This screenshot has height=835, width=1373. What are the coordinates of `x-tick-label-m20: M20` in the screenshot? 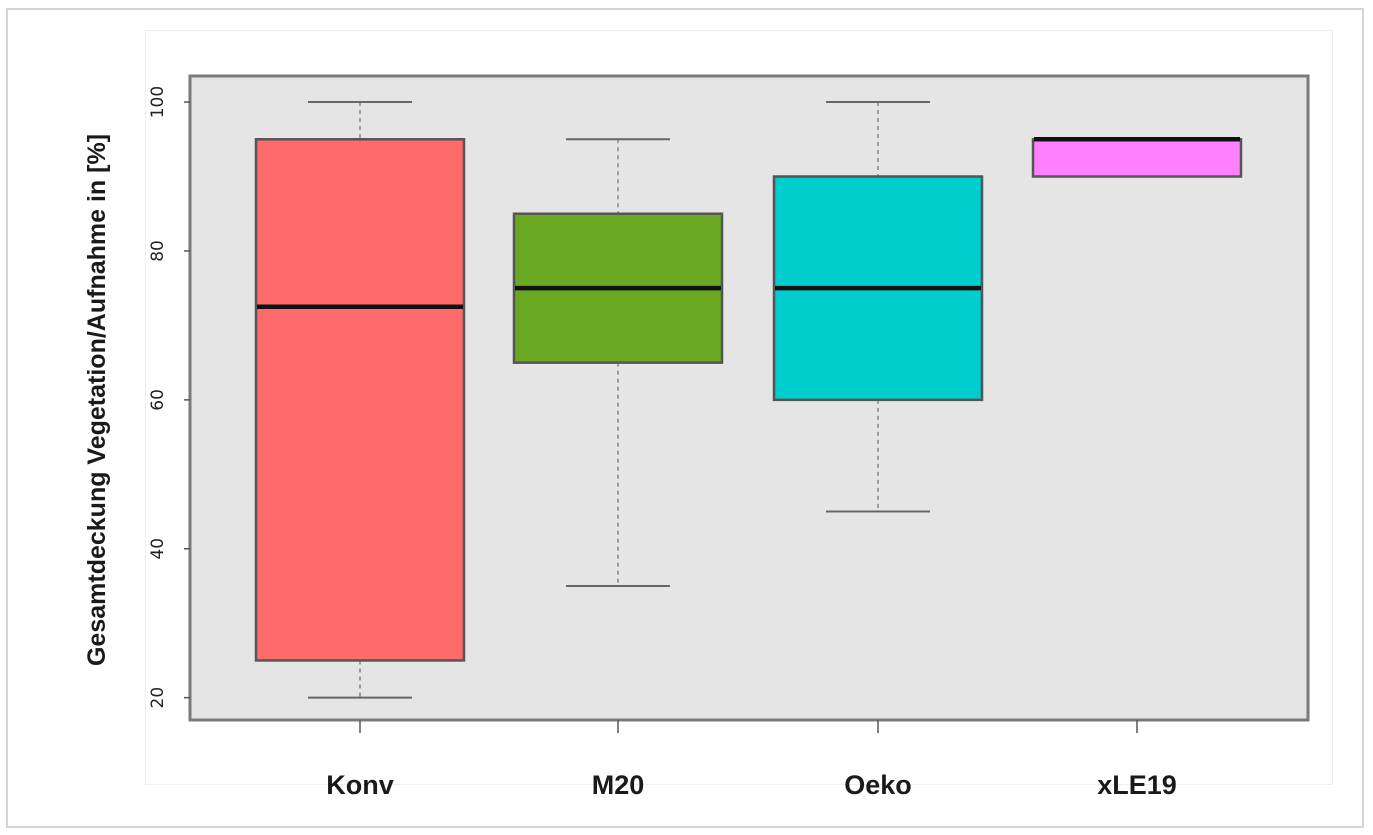 It's located at (618, 785).